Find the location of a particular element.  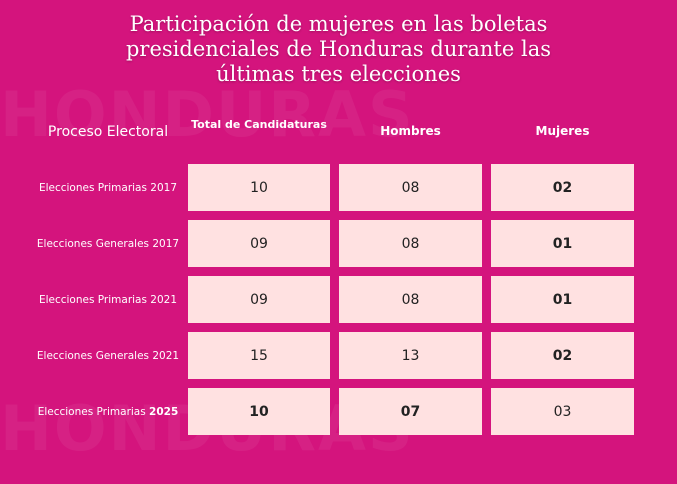

row-label-prefix: Elecciones Primarias is located at coordinates (93, 412).